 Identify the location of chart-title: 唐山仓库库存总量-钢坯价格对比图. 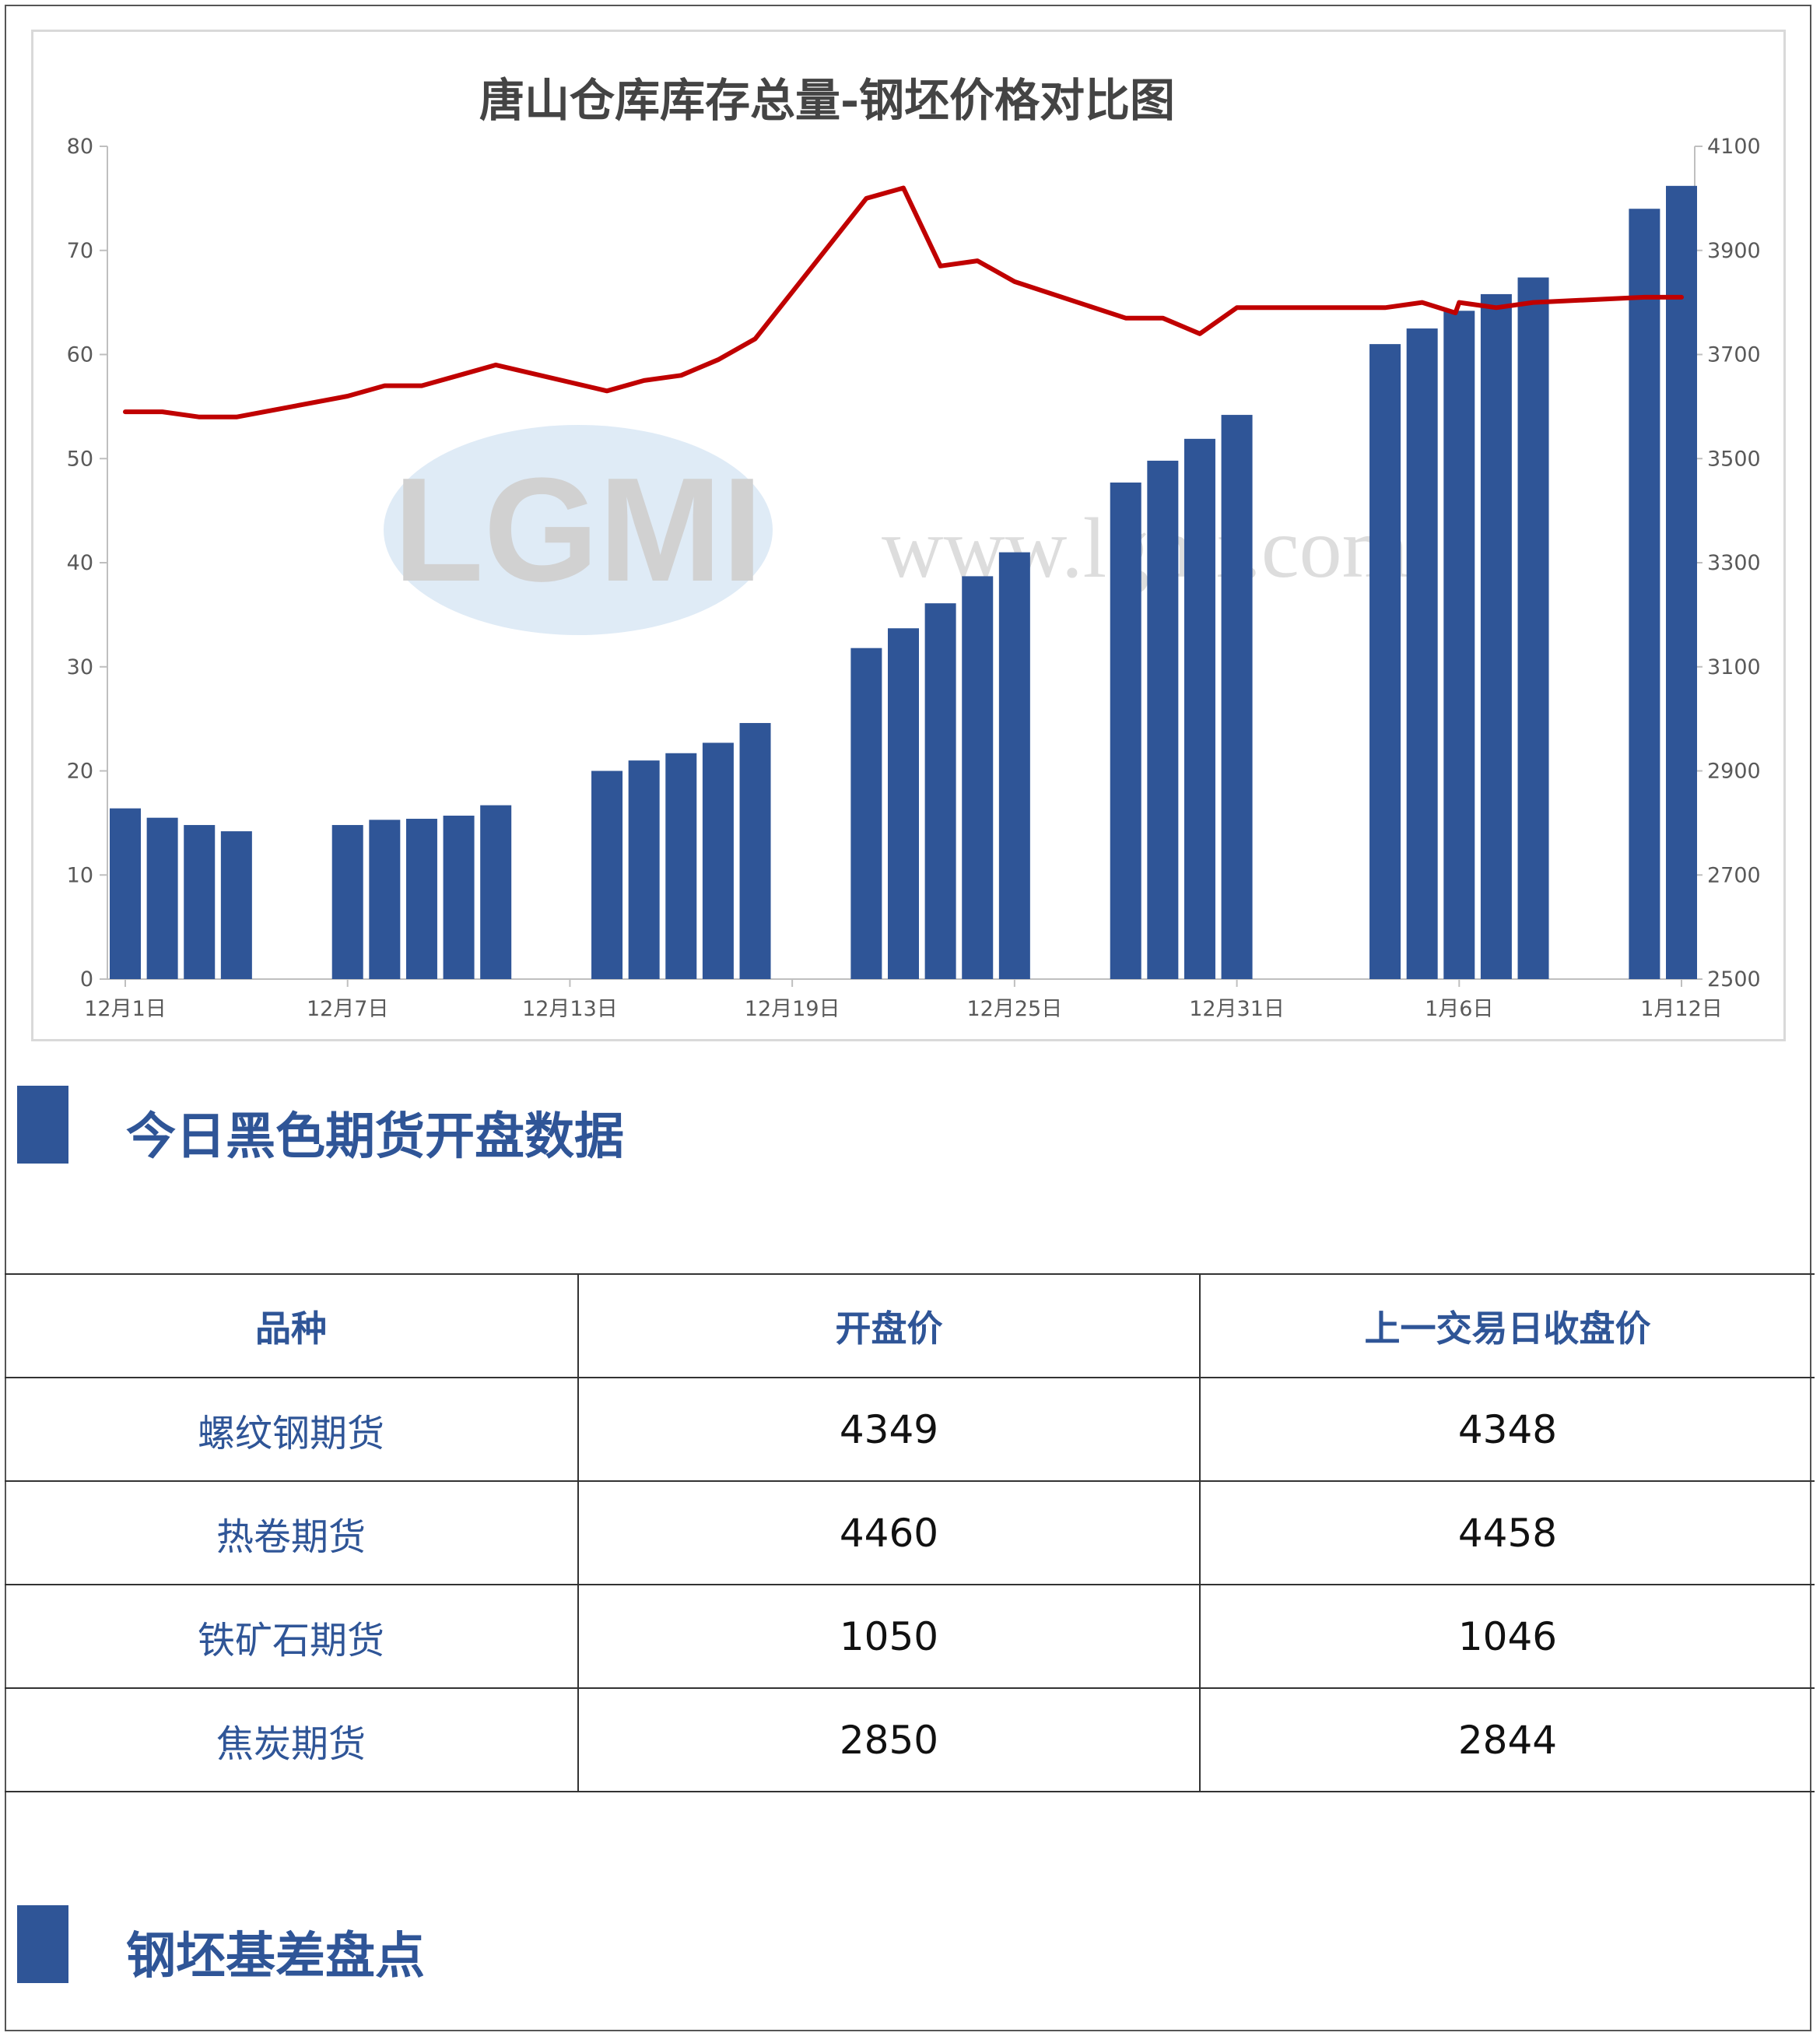
(827, 101).